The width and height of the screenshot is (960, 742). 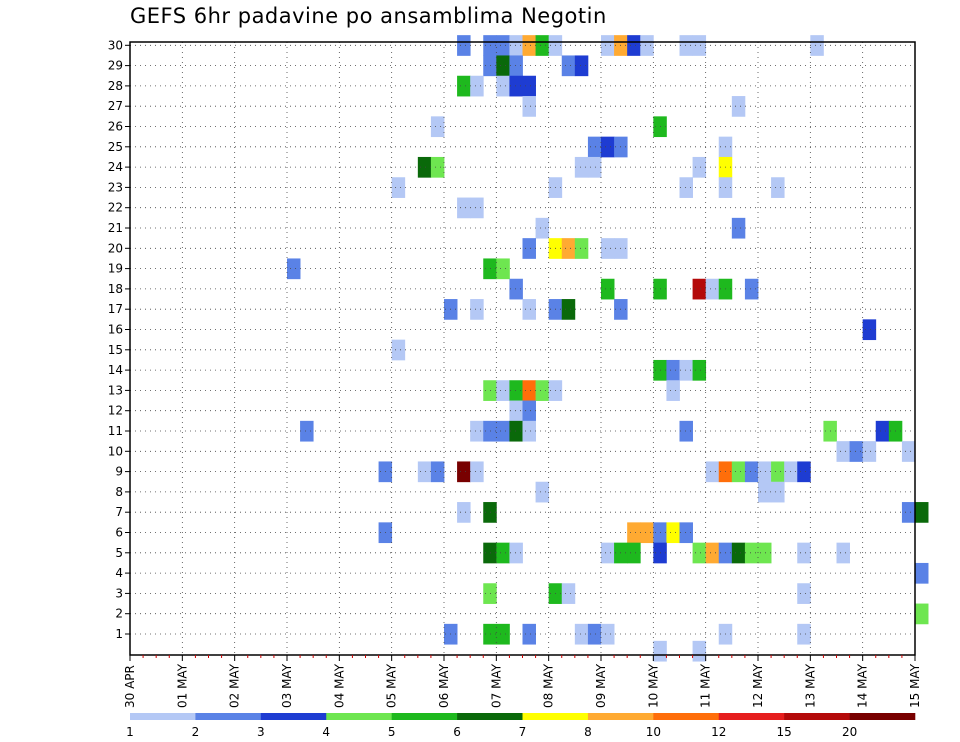 I want to click on legend-label: 2, so click(x=196, y=732).